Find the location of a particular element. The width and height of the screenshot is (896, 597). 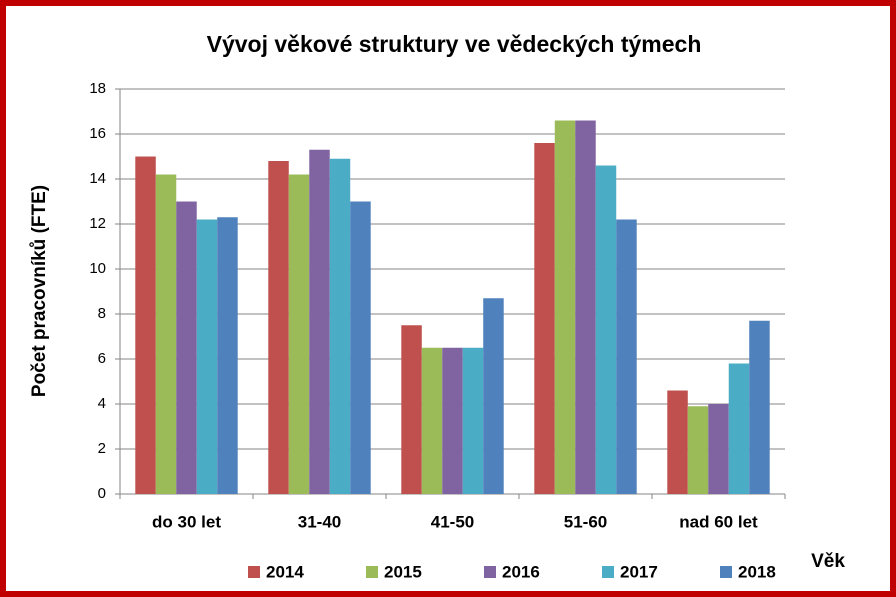

y-tick-label: 0 is located at coordinates (102, 493).